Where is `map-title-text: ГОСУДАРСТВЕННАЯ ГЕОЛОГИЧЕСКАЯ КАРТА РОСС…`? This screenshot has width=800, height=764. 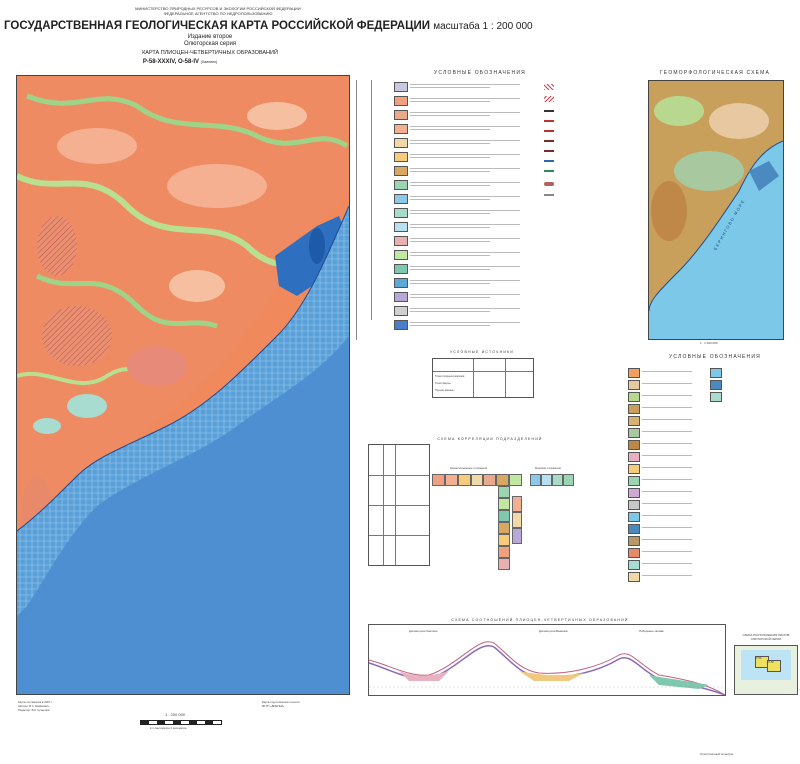
map-title-text: ГОСУДАРСТВЕННАЯ ГЕОЛОГИЧЕСКАЯ КАРТА РОСС… is located at coordinates (217, 26).